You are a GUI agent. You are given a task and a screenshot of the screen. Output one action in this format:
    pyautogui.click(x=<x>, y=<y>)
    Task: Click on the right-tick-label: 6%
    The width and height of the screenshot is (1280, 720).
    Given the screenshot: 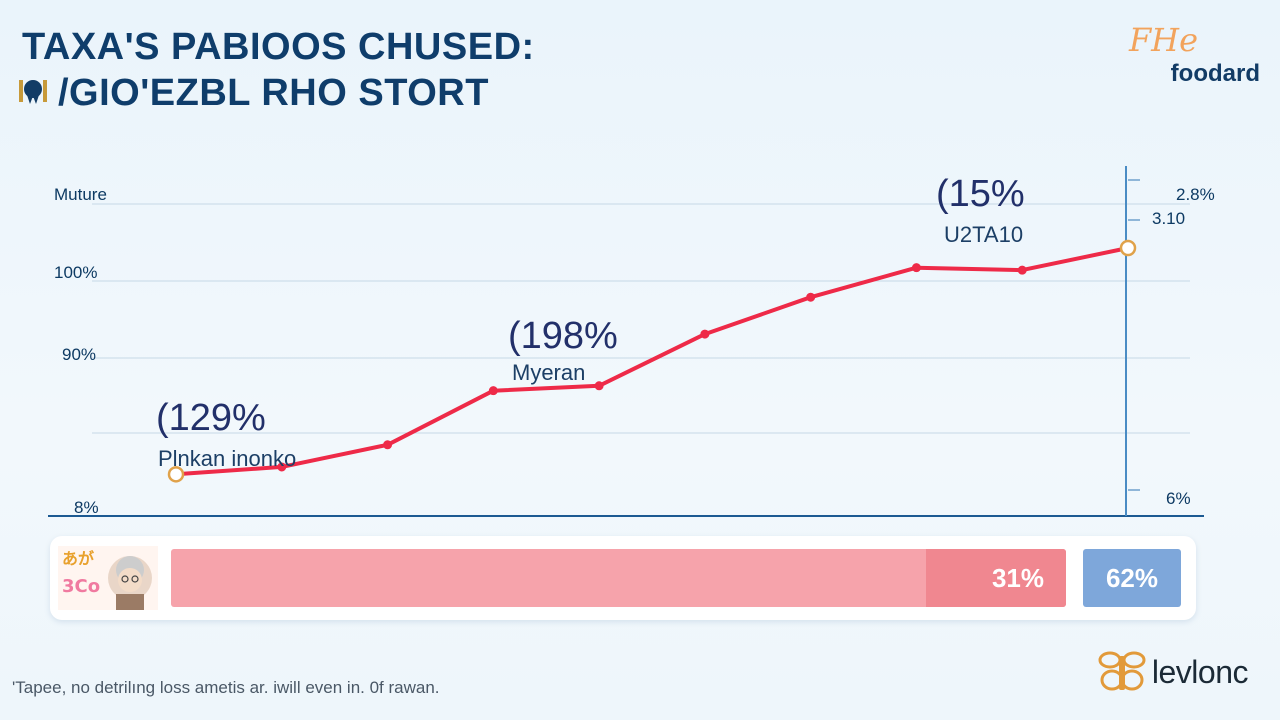 What is the action you would take?
    pyautogui.click(x=1178, y=498)
    